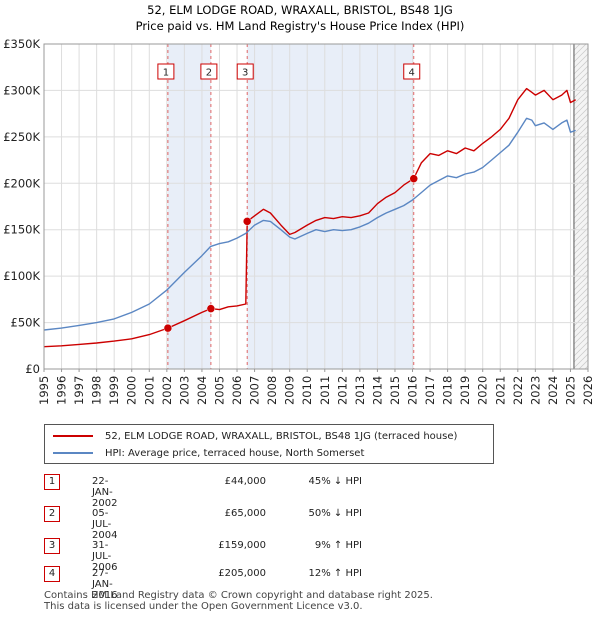 Image resolution: width=600 pixels, height=620 pixels. Describe the element at coordinates (290, 390) in the screenshot. I see `x-tick-label: 2009` at that location.